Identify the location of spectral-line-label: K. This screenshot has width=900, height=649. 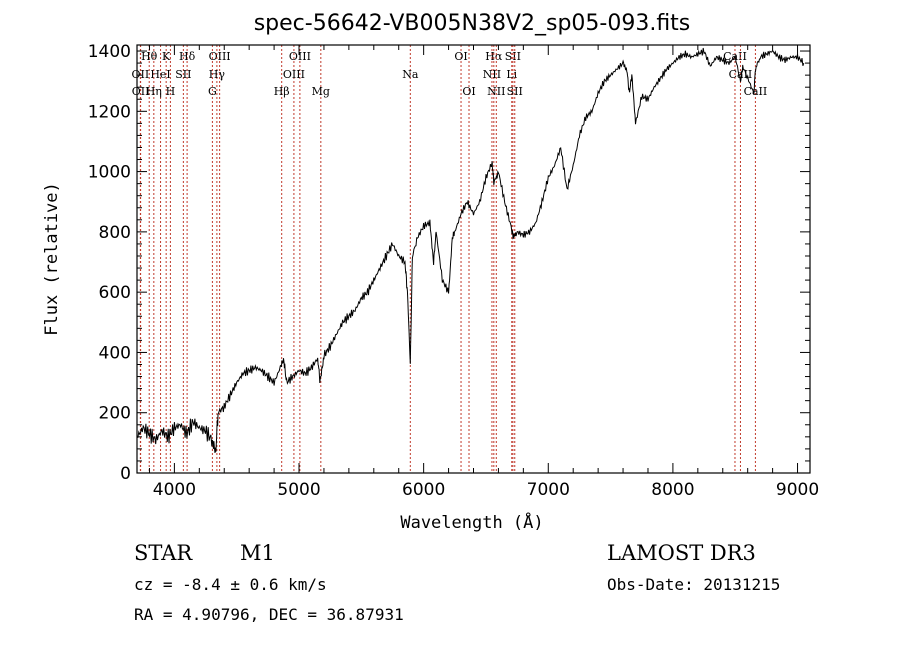
(166, 56).